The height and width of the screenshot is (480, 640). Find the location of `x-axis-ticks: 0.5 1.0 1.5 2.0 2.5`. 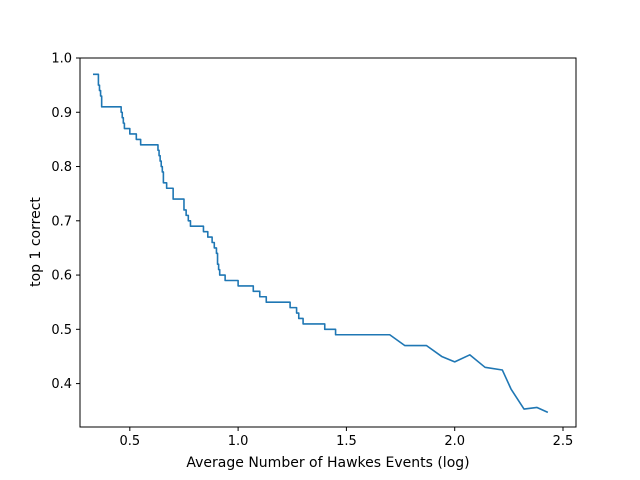

x-axis-ticks: 0.5 1.0 1.5 2.0 2.5 is located at coordinates (346, 438).